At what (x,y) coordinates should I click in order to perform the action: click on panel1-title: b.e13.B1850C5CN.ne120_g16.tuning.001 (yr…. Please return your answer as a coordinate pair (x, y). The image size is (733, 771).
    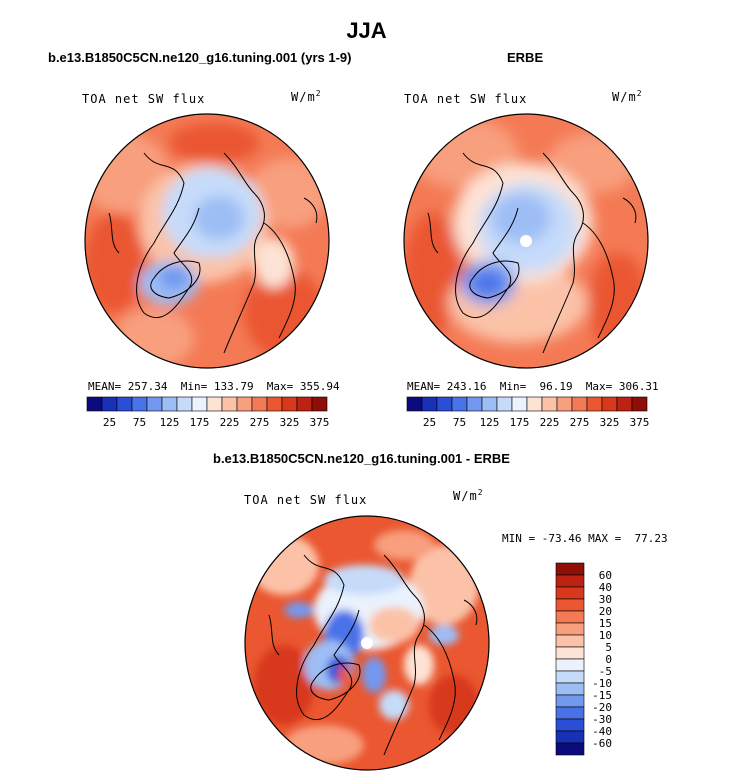
    Looking at the image, I should click on (200, 57).